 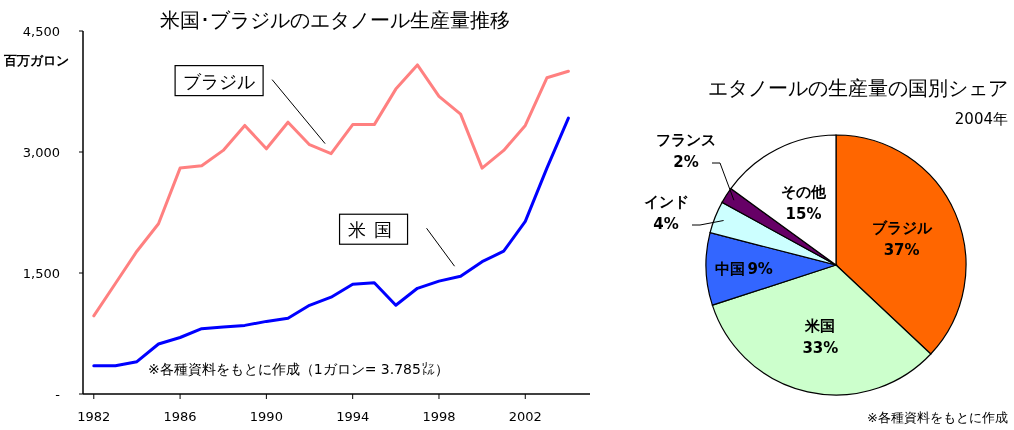 What do you see at coordinates (937, 417) in the screenshot?
I see `text: ※各種資料をもとに作成` at bounding box center [937, 417].